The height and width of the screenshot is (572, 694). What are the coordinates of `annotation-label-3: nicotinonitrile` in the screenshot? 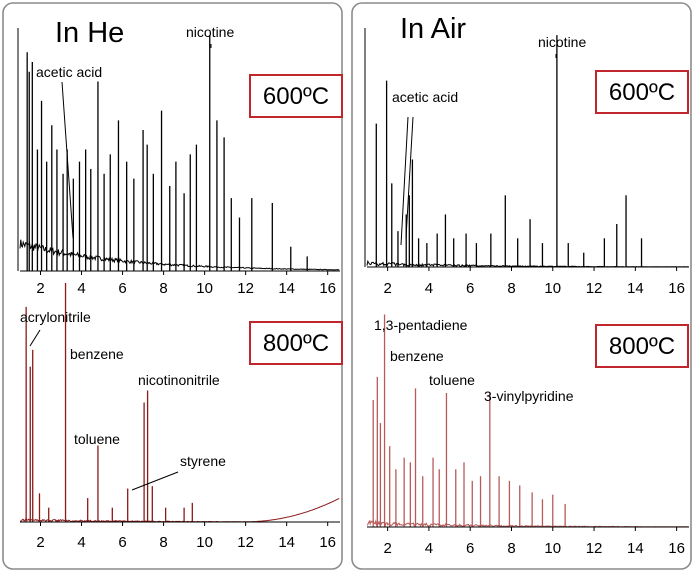 It's located at (179, 380).